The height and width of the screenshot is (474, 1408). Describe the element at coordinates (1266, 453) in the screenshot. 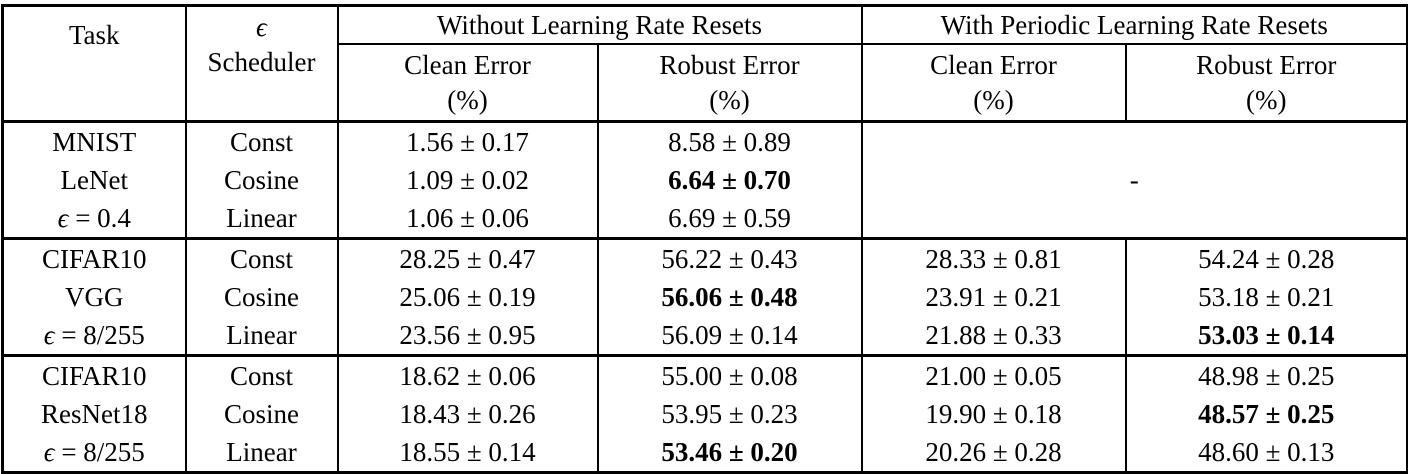

I see `value-cell: 48.60 ± 0.13` at that location.